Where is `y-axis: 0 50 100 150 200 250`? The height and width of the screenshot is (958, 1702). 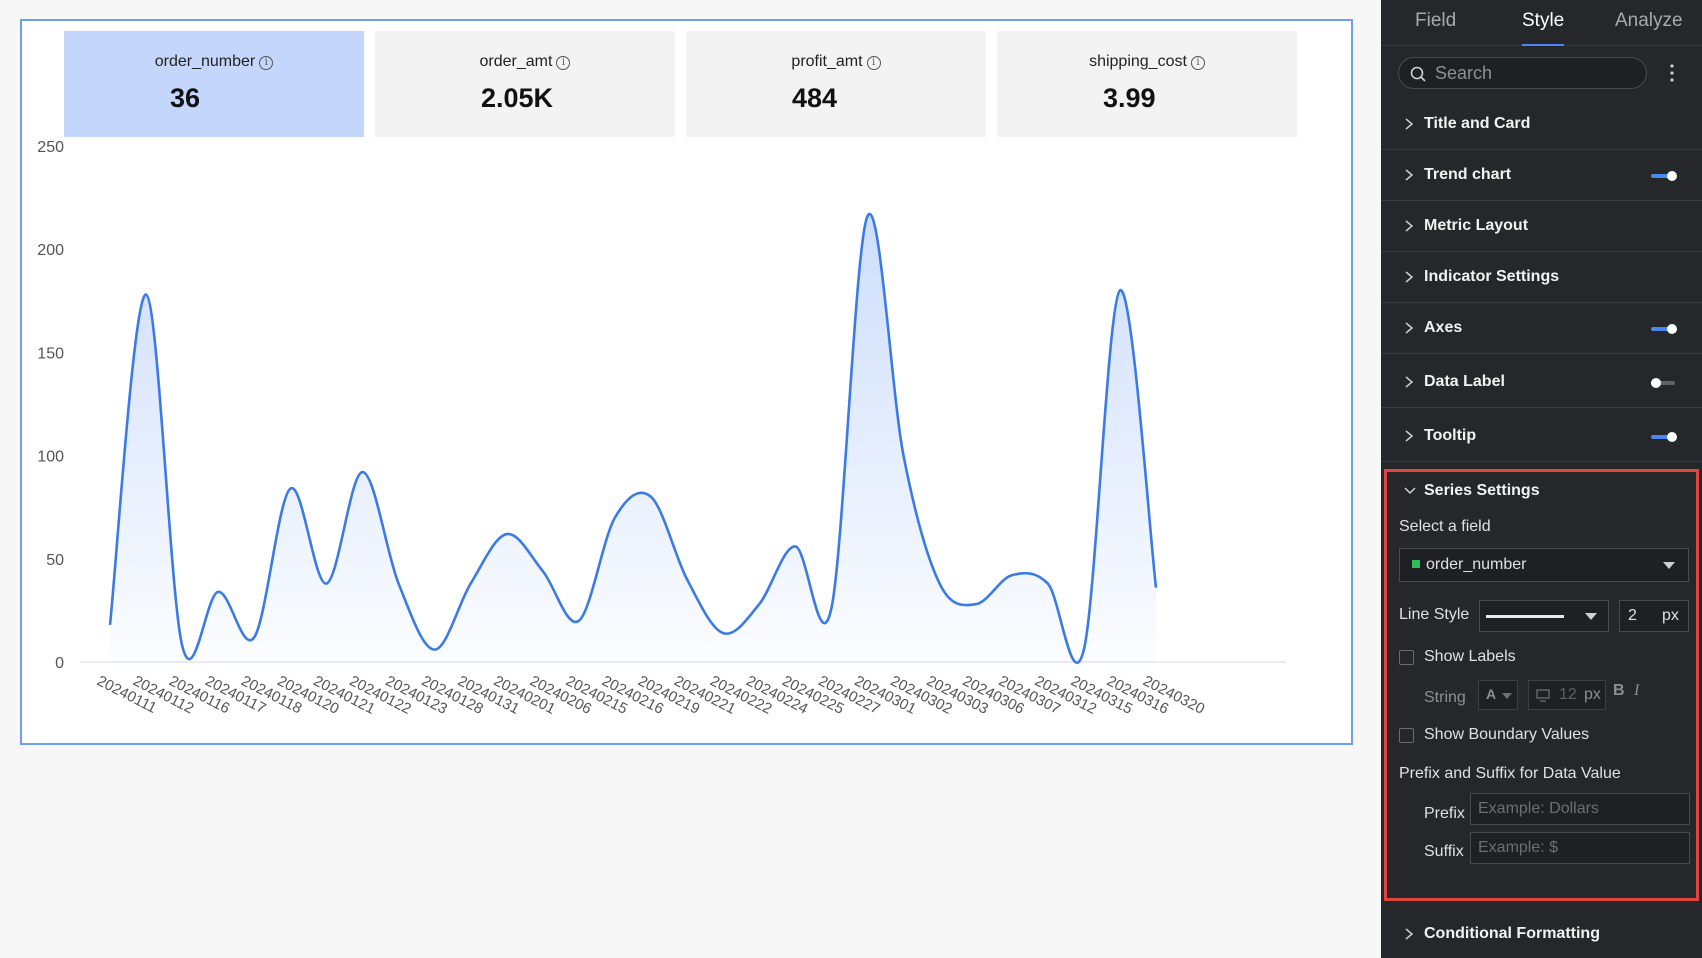 y-axis: 0 50 100 150 200 250 is located at coordinates (50, 406).